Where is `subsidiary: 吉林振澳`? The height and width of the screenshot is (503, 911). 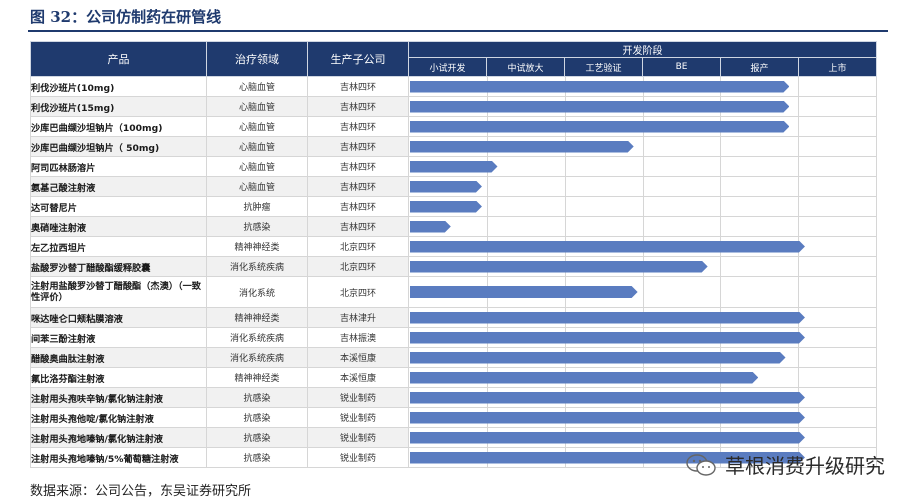 subsidiary: 吉林振澳 is located at coordinates (358, 337).